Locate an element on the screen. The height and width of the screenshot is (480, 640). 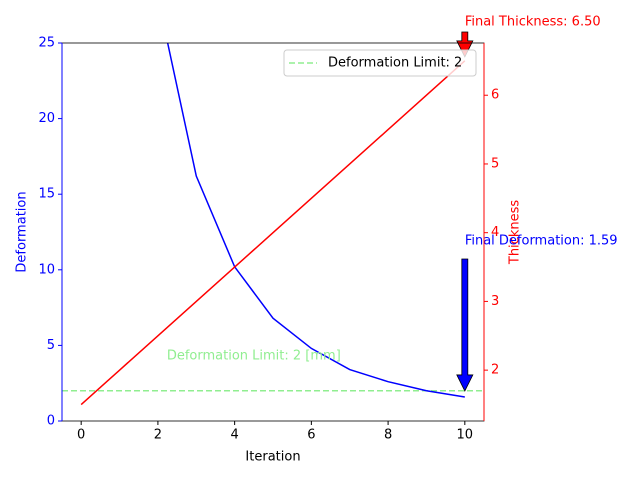
y-tick-label: 15 is located at coordinates (46, 194).